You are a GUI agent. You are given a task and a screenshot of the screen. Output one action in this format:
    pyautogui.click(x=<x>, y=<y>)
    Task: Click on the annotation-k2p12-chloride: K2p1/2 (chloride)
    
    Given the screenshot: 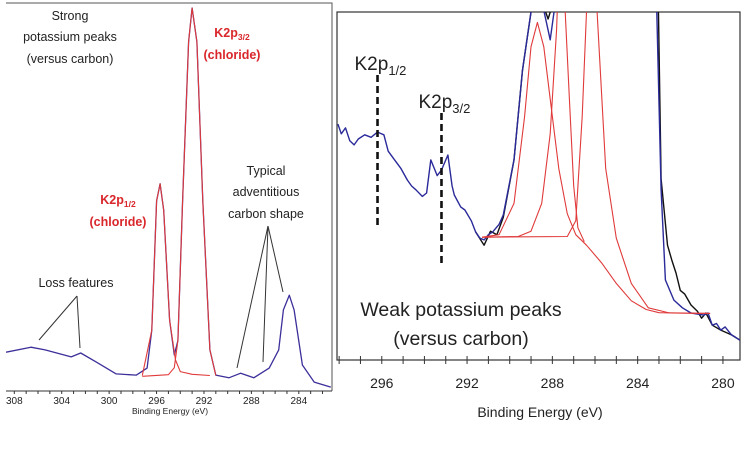 What is the action you would take?
    pyautogui.click(x=118, y=211)
    